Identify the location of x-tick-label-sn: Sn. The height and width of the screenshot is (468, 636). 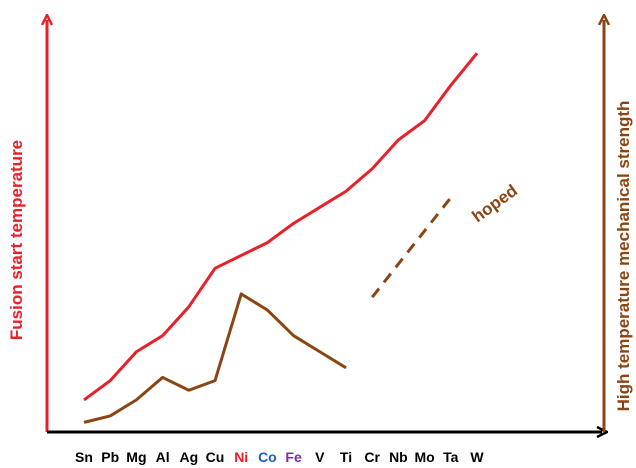
(84, 457).